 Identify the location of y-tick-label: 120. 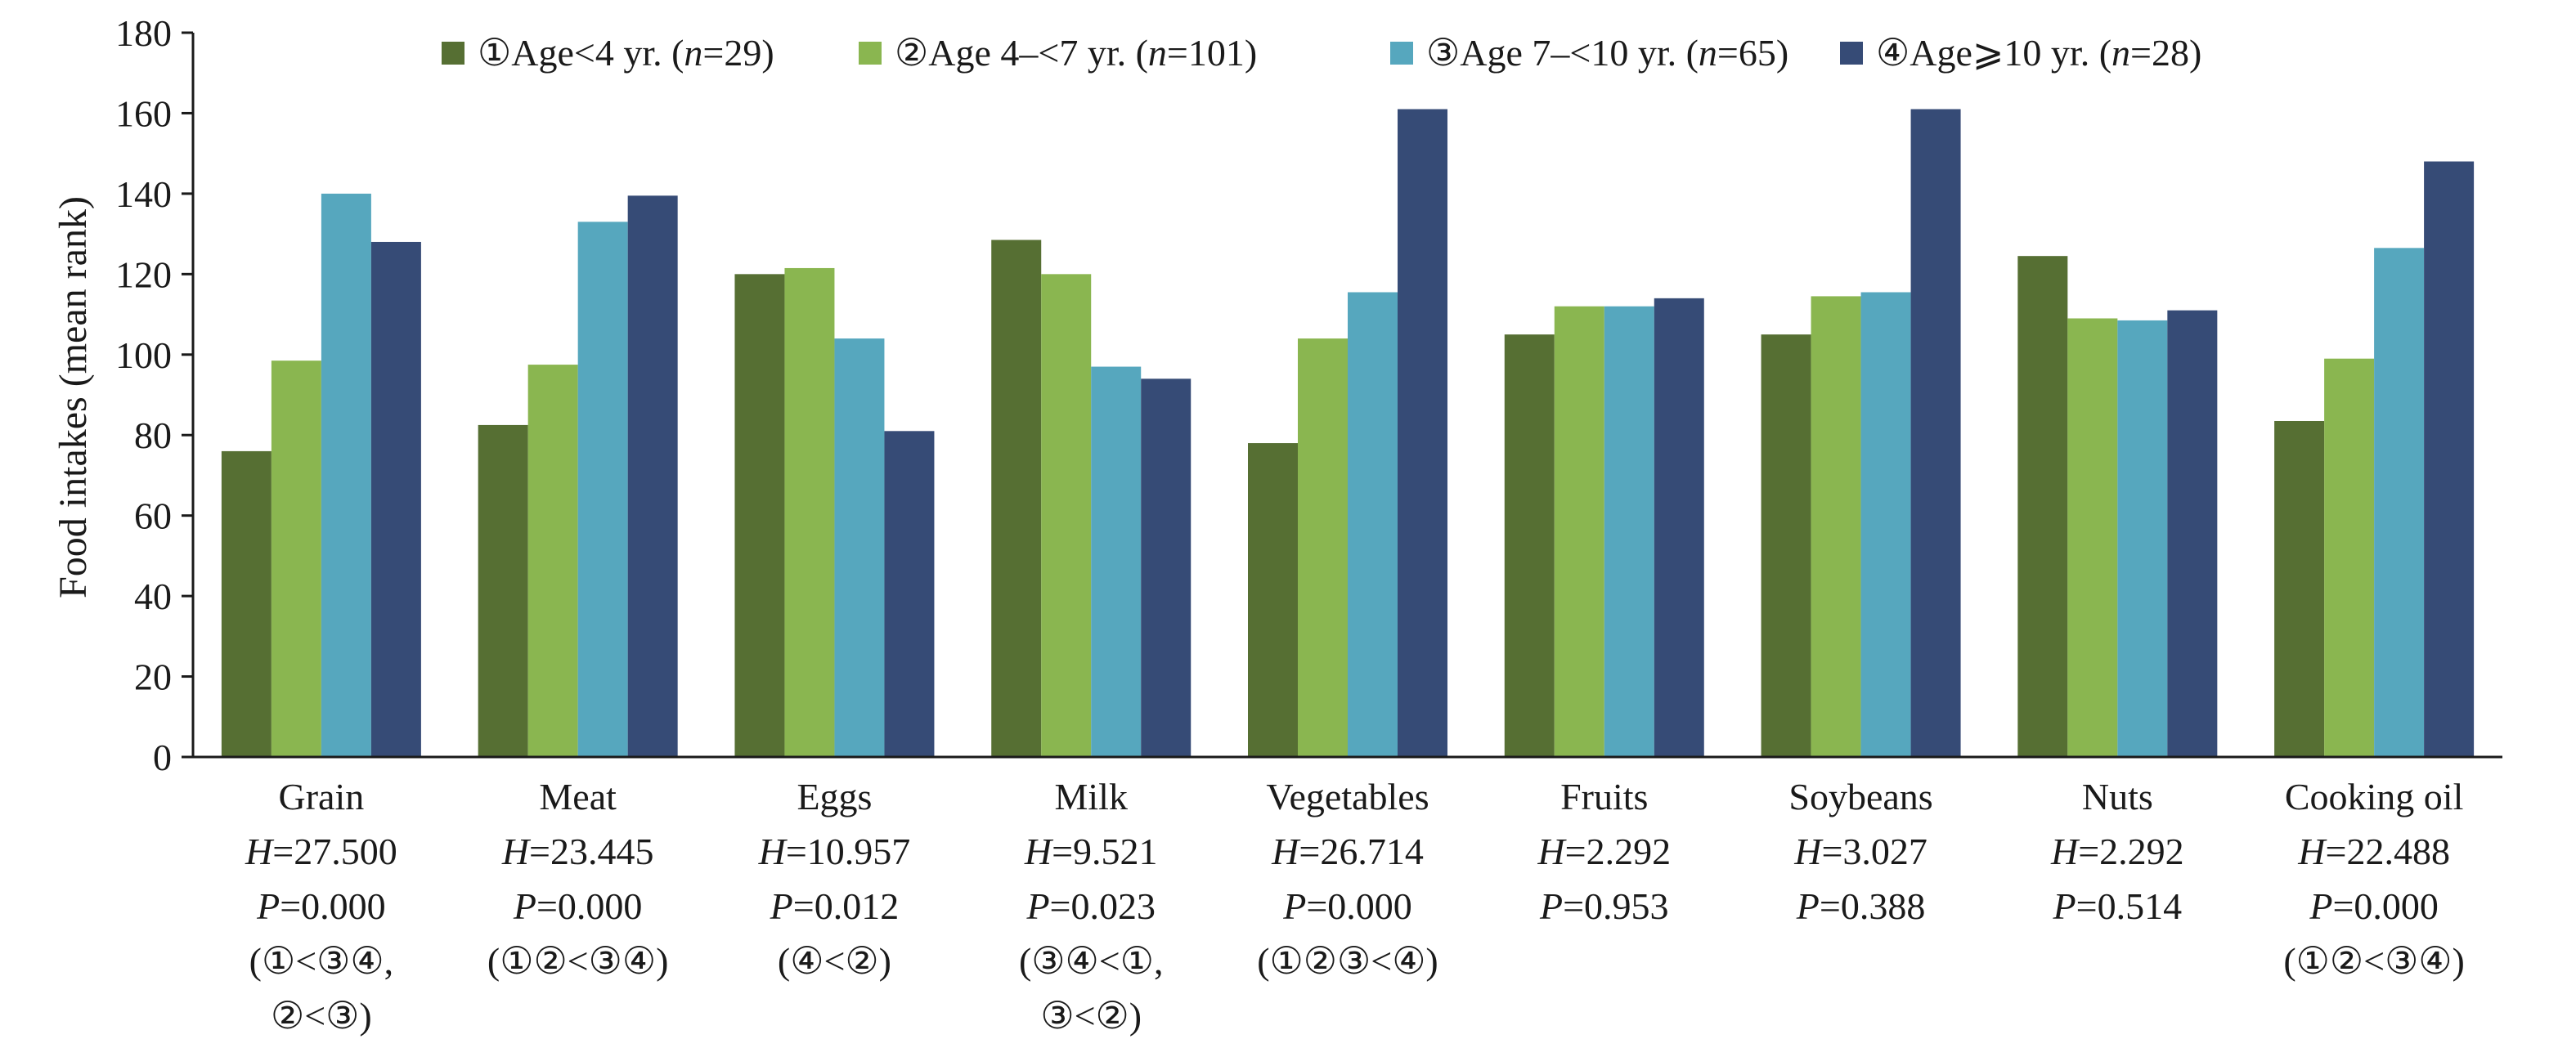
(143, 274).